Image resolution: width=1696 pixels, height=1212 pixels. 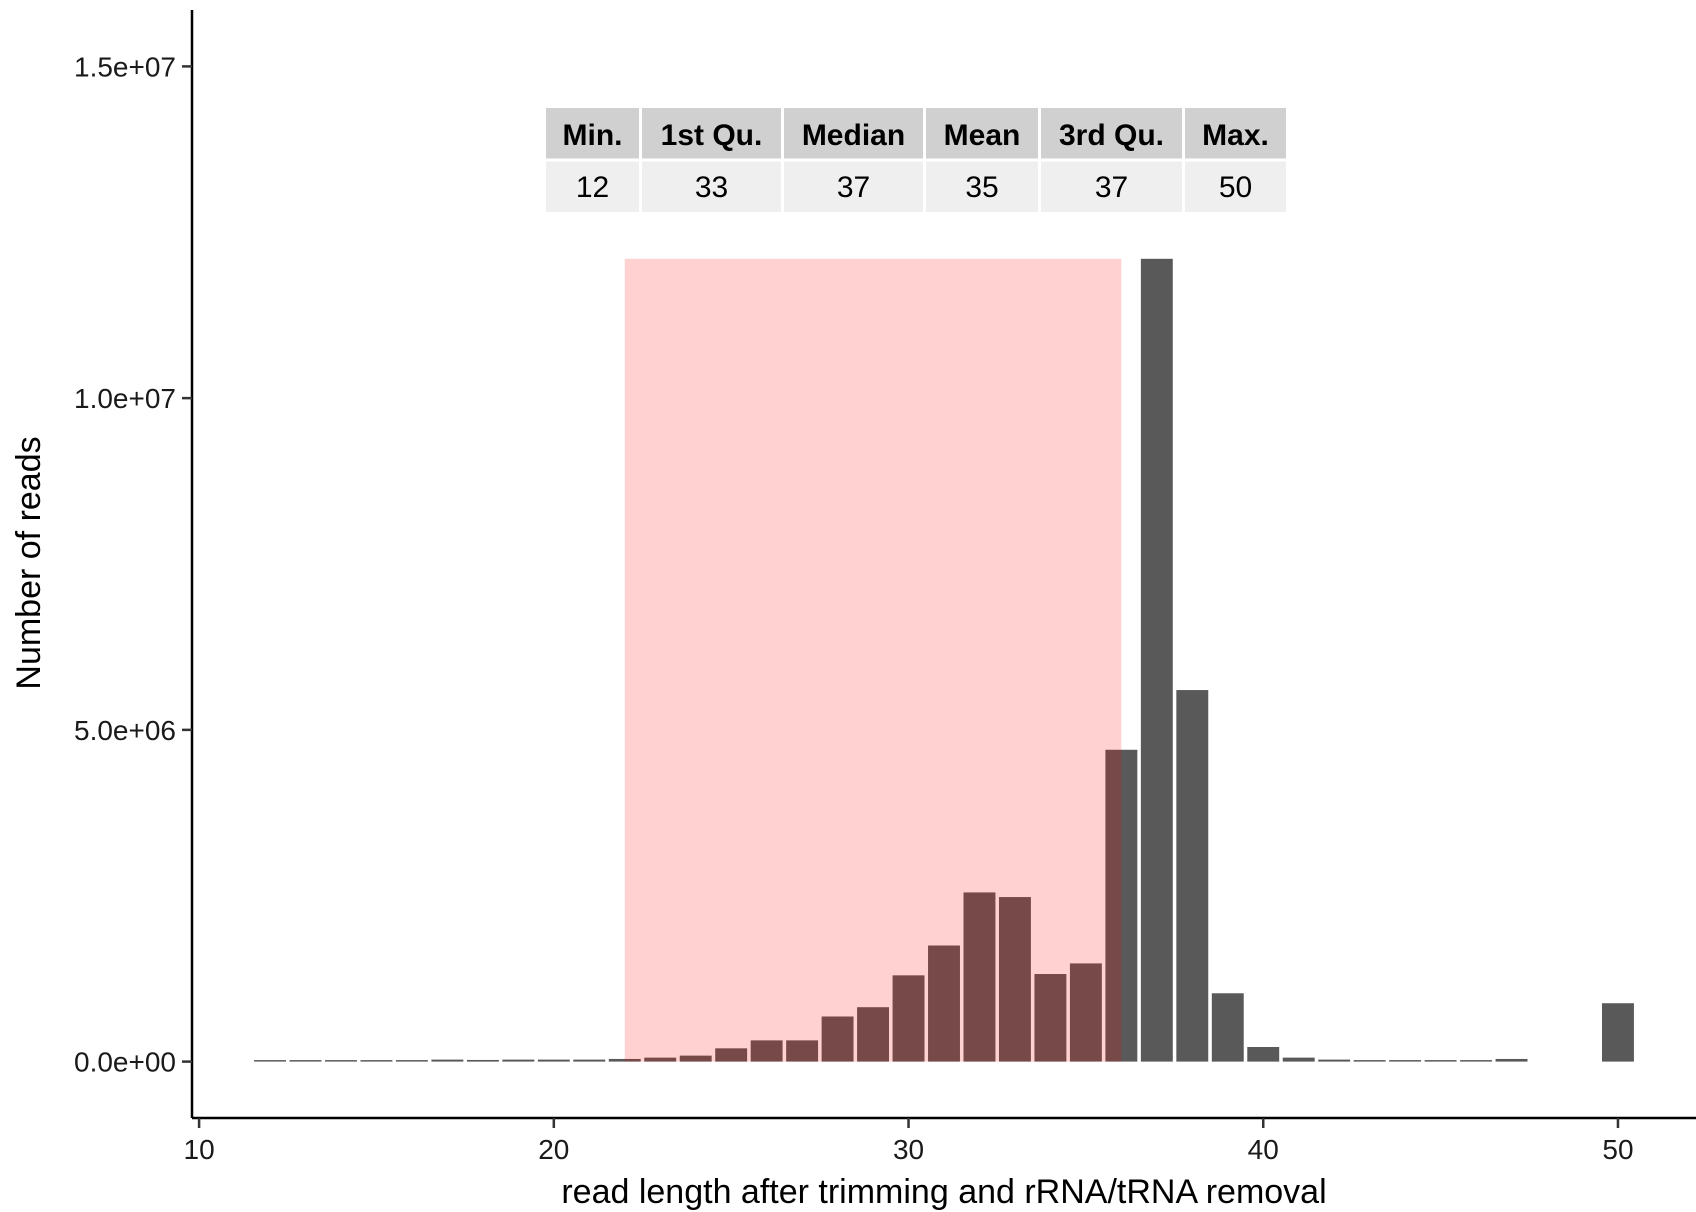 I want to click on table-header-label: Min., so click(x=593, y=135).